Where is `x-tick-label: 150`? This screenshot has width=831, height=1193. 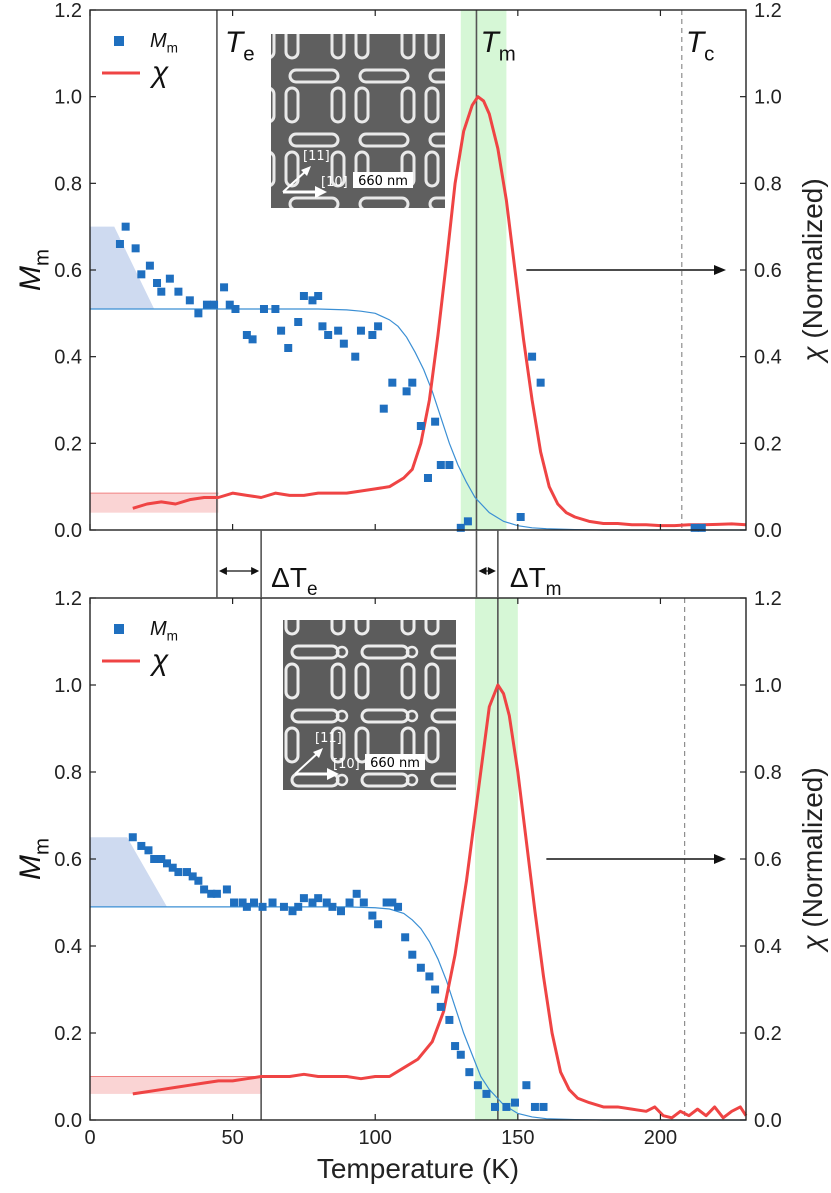
x-tick-label: 150 is located at coordinates (517, 1138).